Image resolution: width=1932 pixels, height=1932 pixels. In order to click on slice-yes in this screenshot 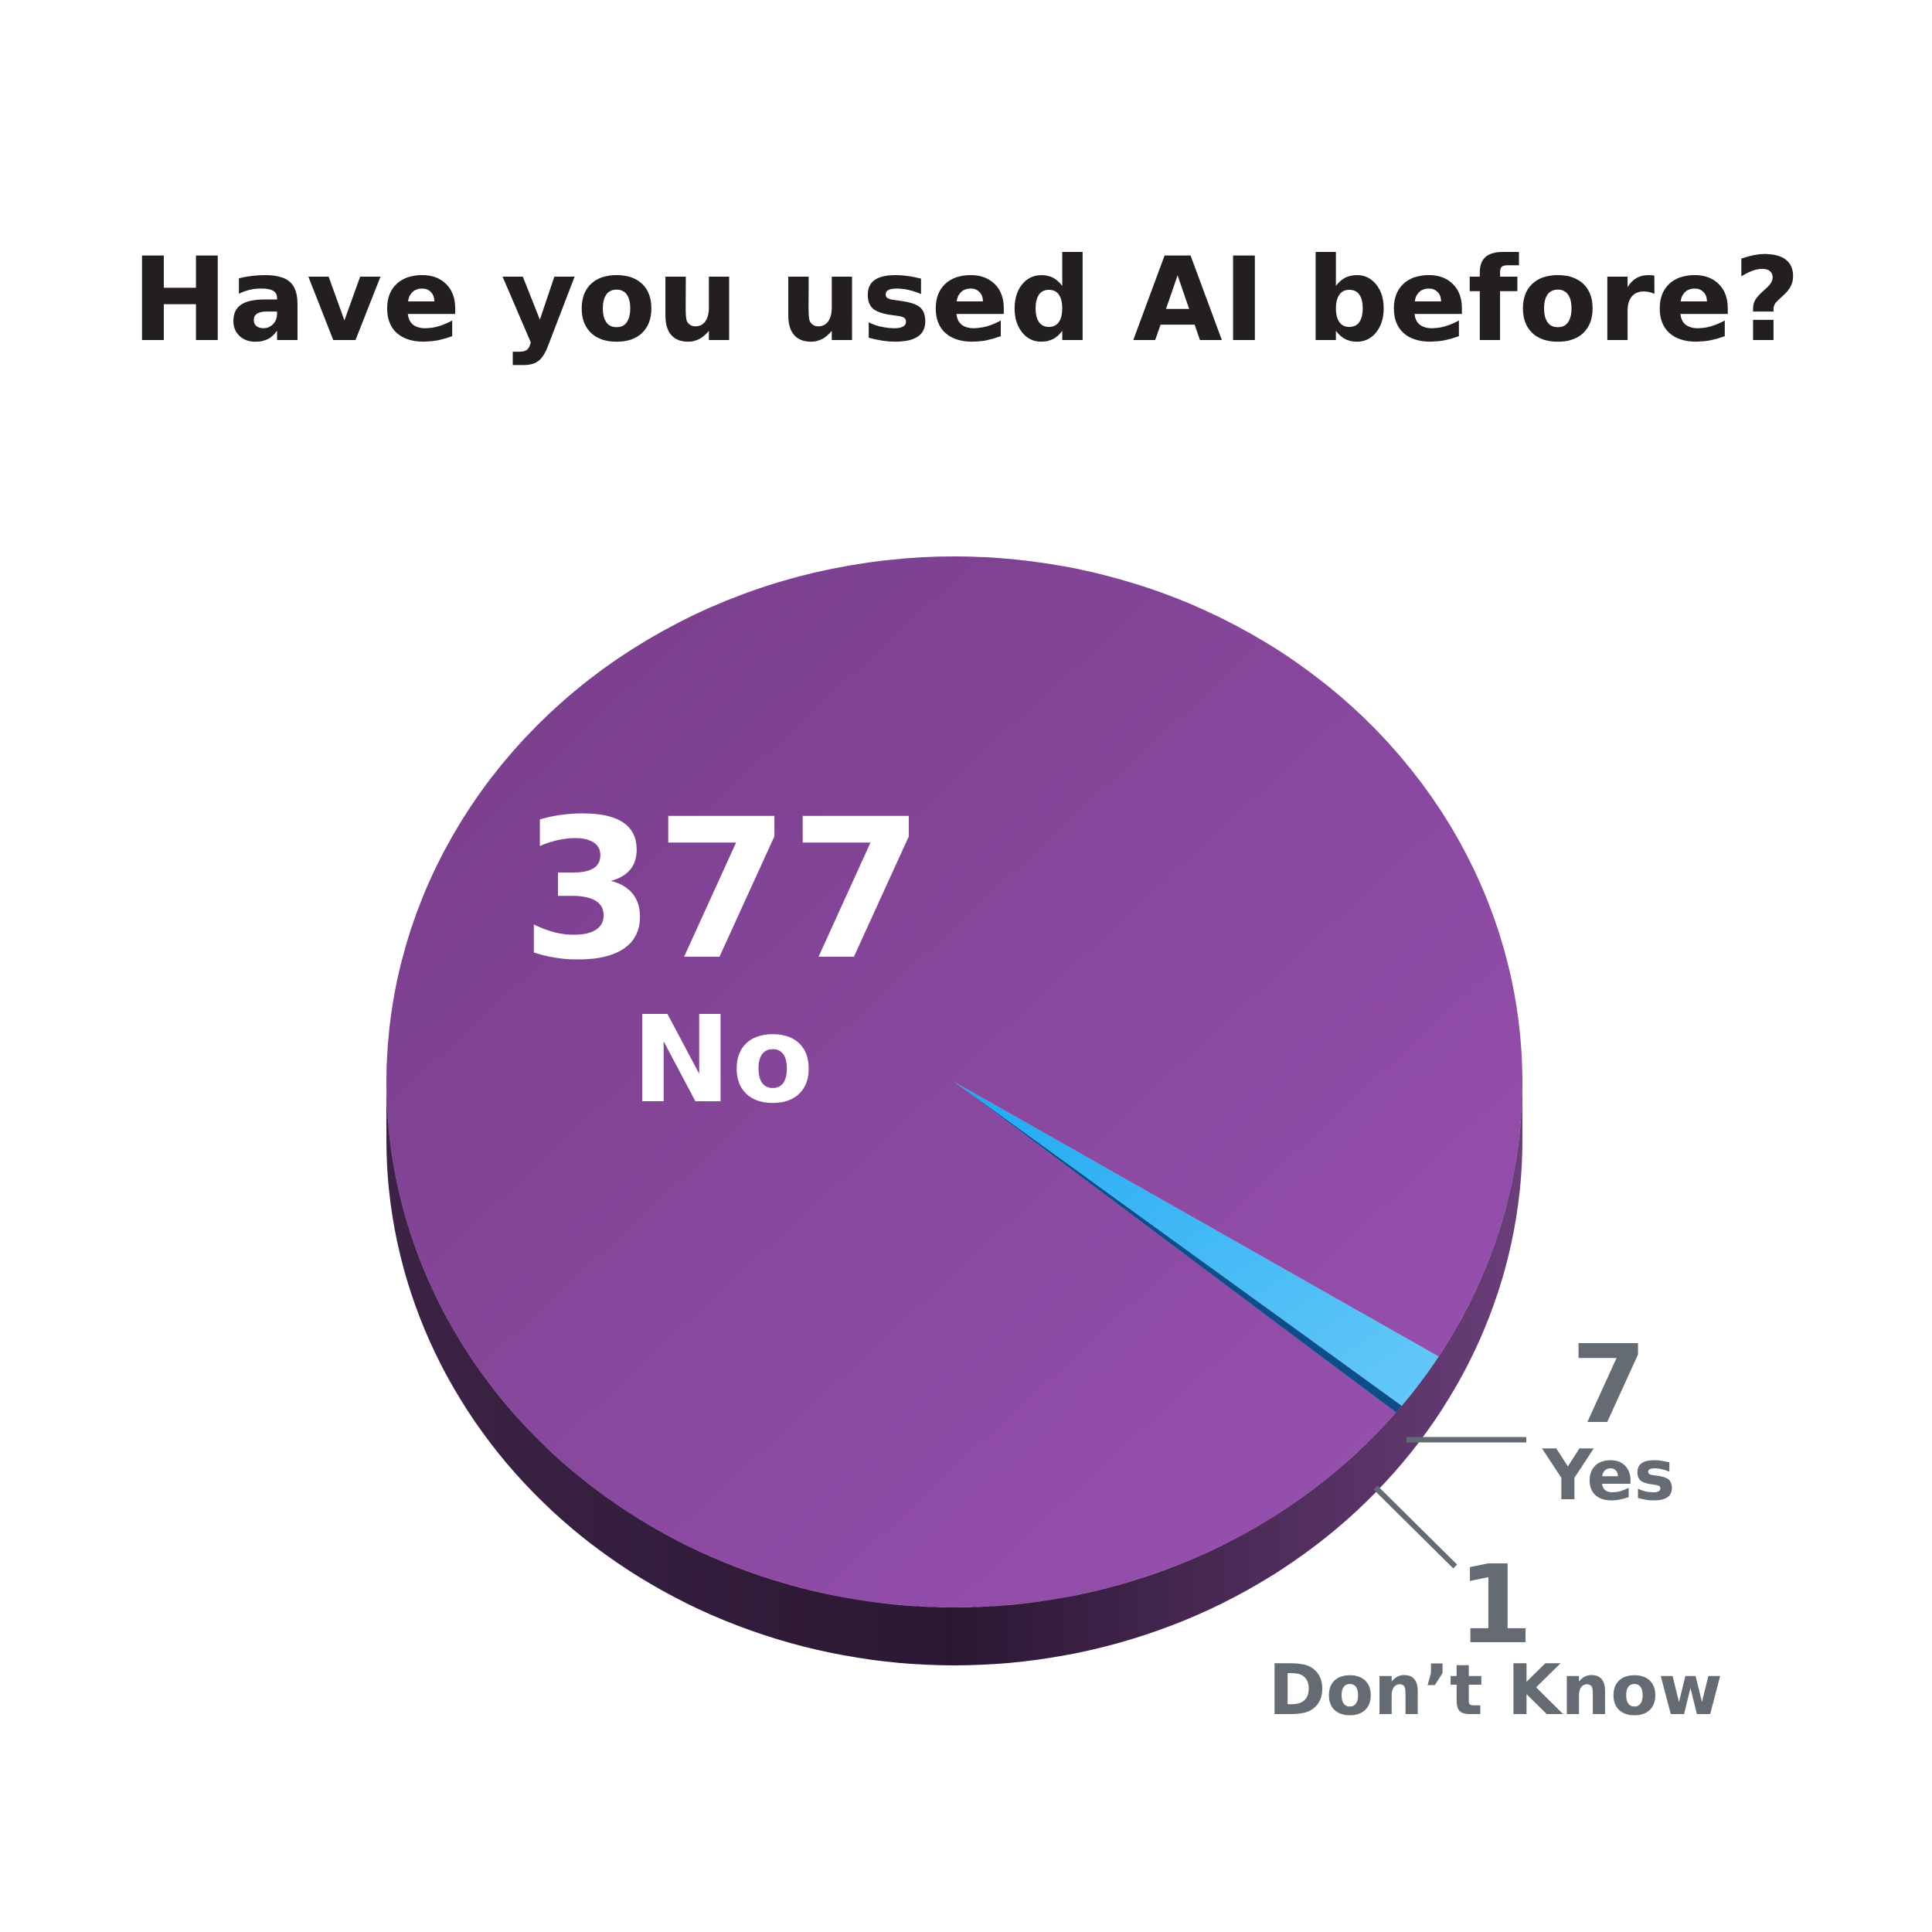, I will do `click(1197, 1244)`.